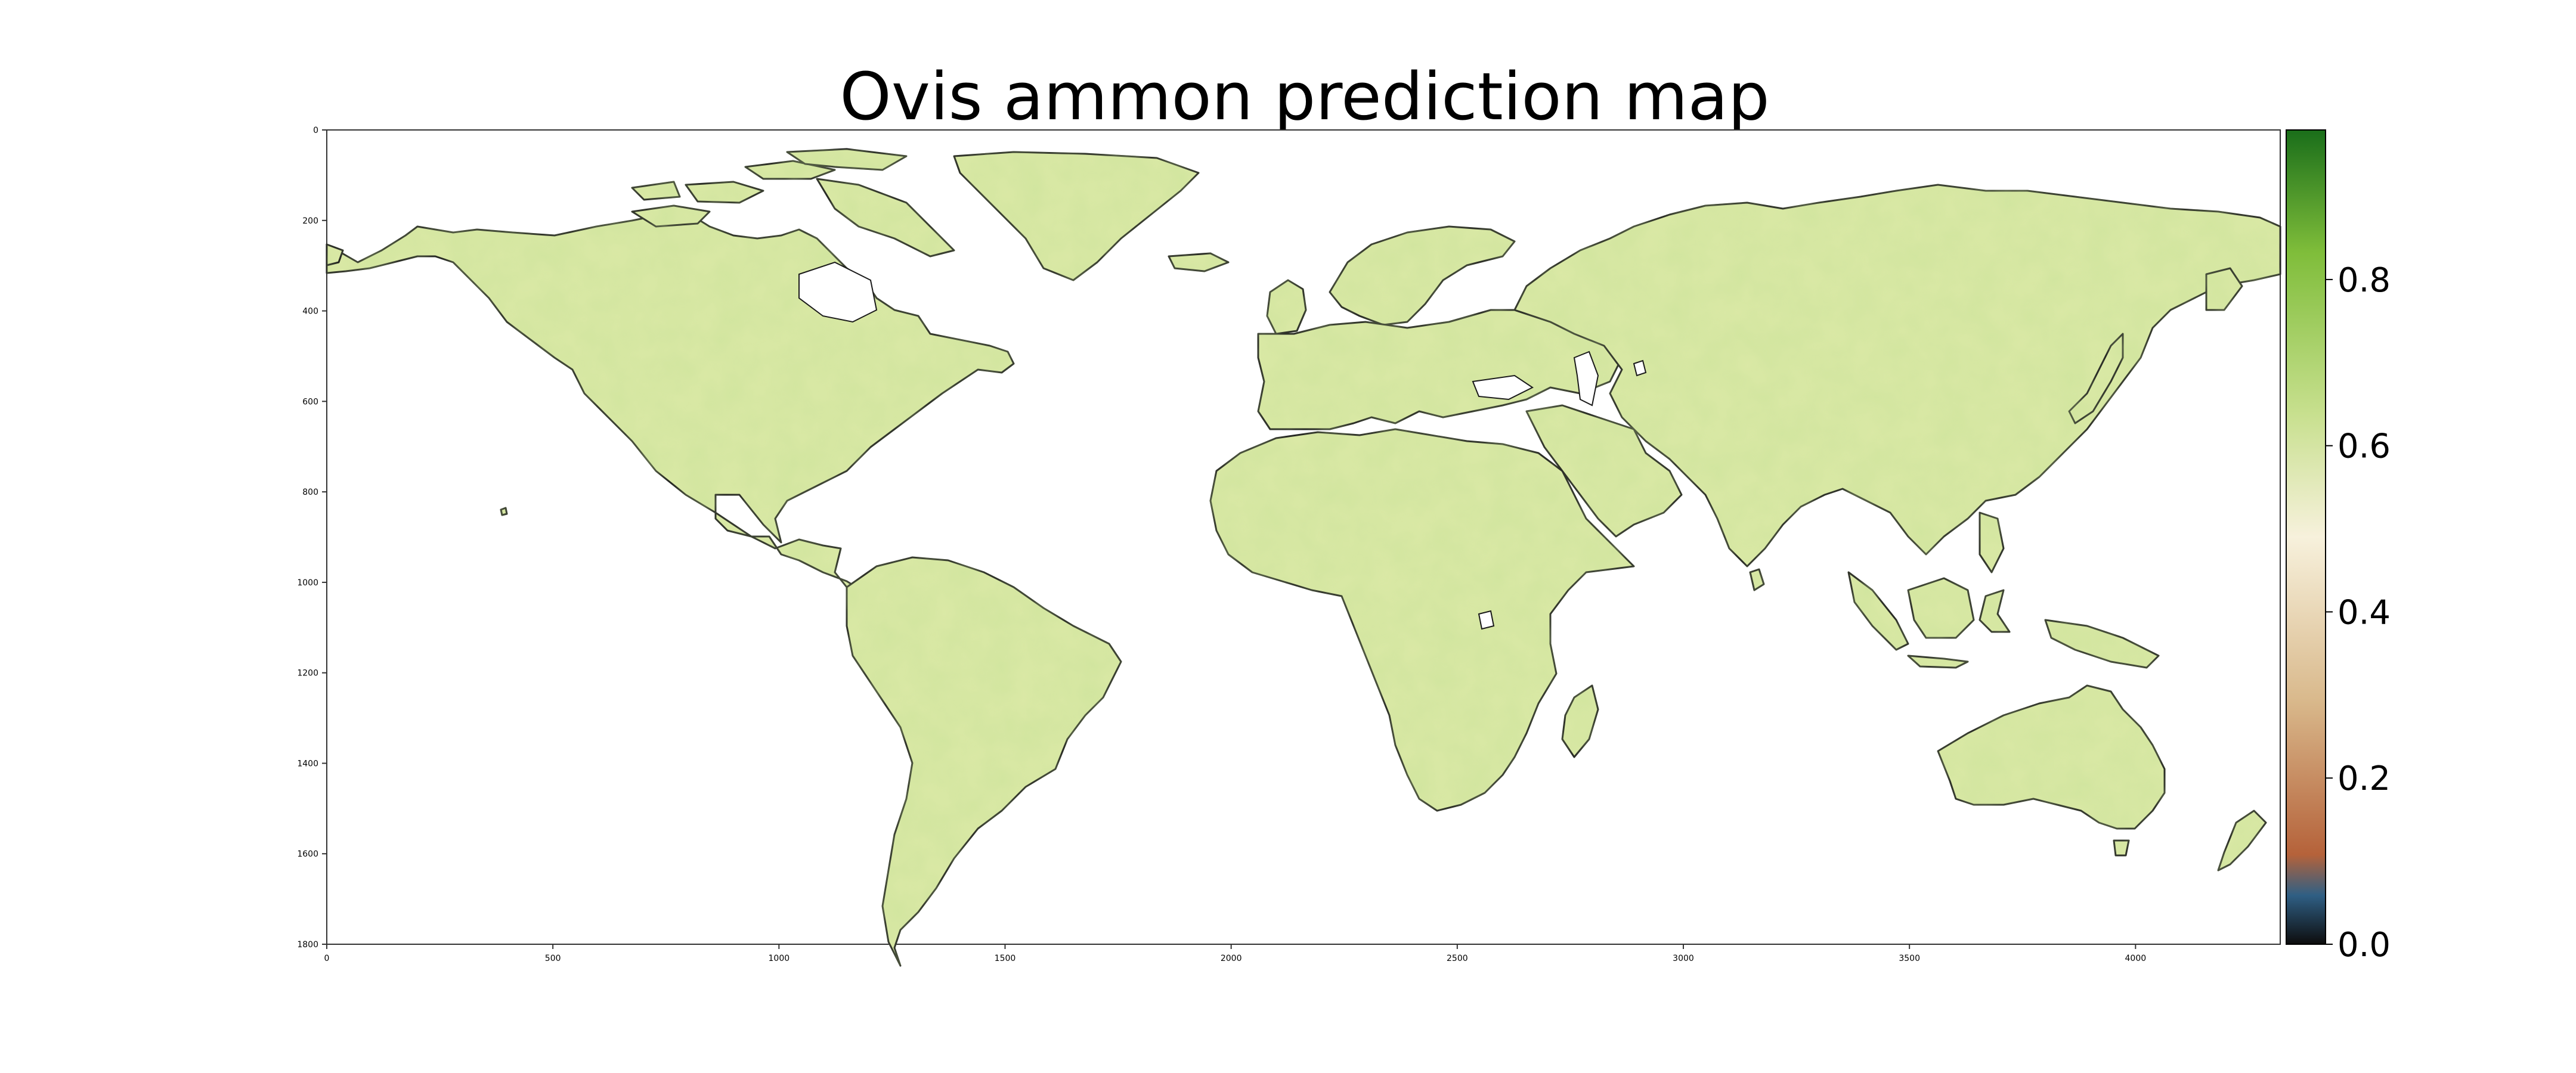 The width and height of the screenshot is (2576, 1073). I want to click on x-tick-label: 1000, so click(780, 958).